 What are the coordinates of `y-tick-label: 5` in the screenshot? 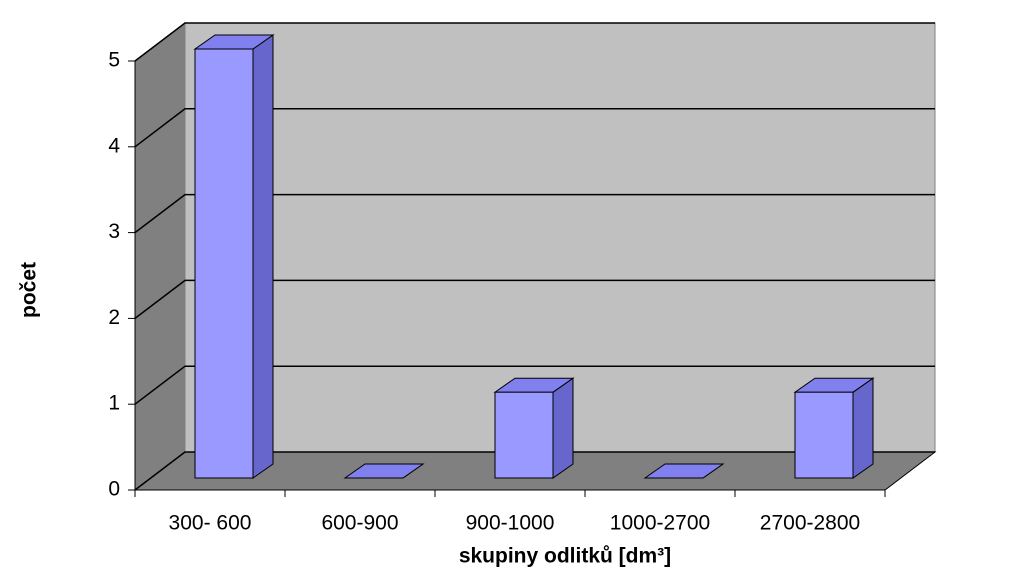 It's located at (114, 60).